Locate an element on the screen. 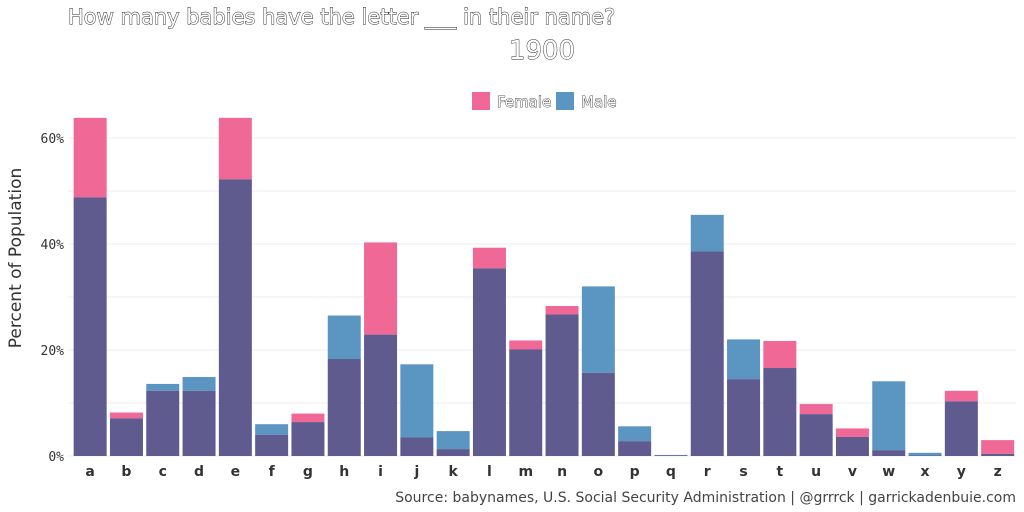  y-tick-label: 40% is located at coordinates (53, 245).